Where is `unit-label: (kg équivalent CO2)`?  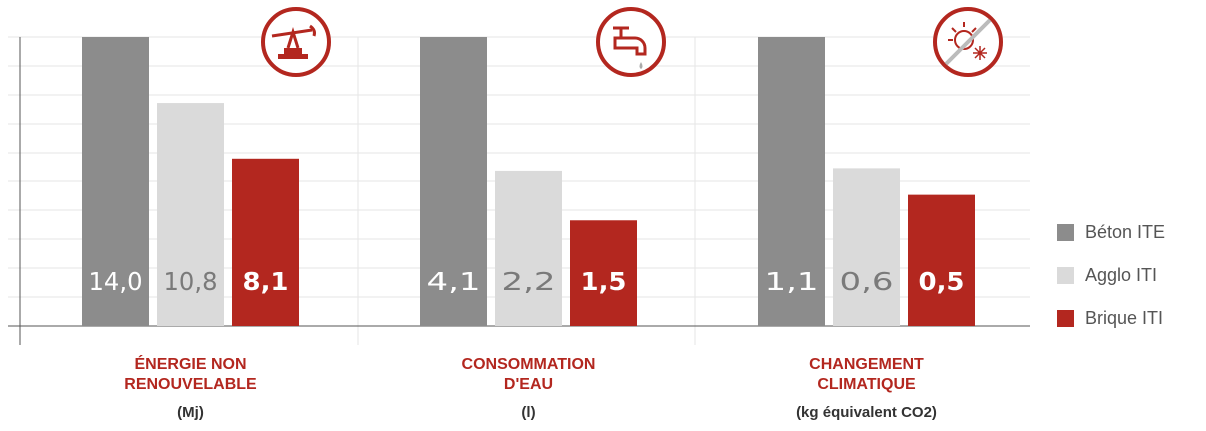 unit-label: (kg équivalent CO2) is located at coordinates (866, 412).